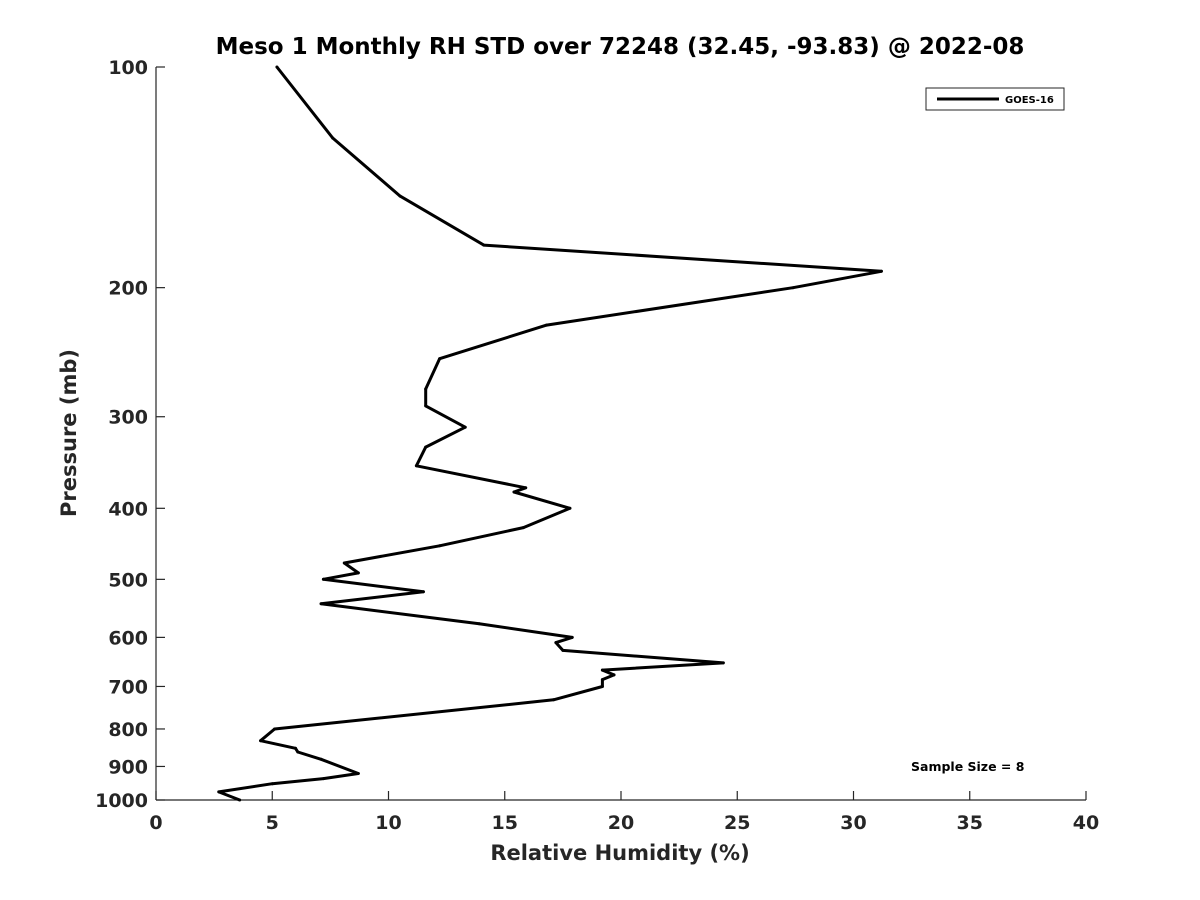 This screenshot has height=900, width=1200. I want to click on x-tick-label: 0, so click(155, 823).